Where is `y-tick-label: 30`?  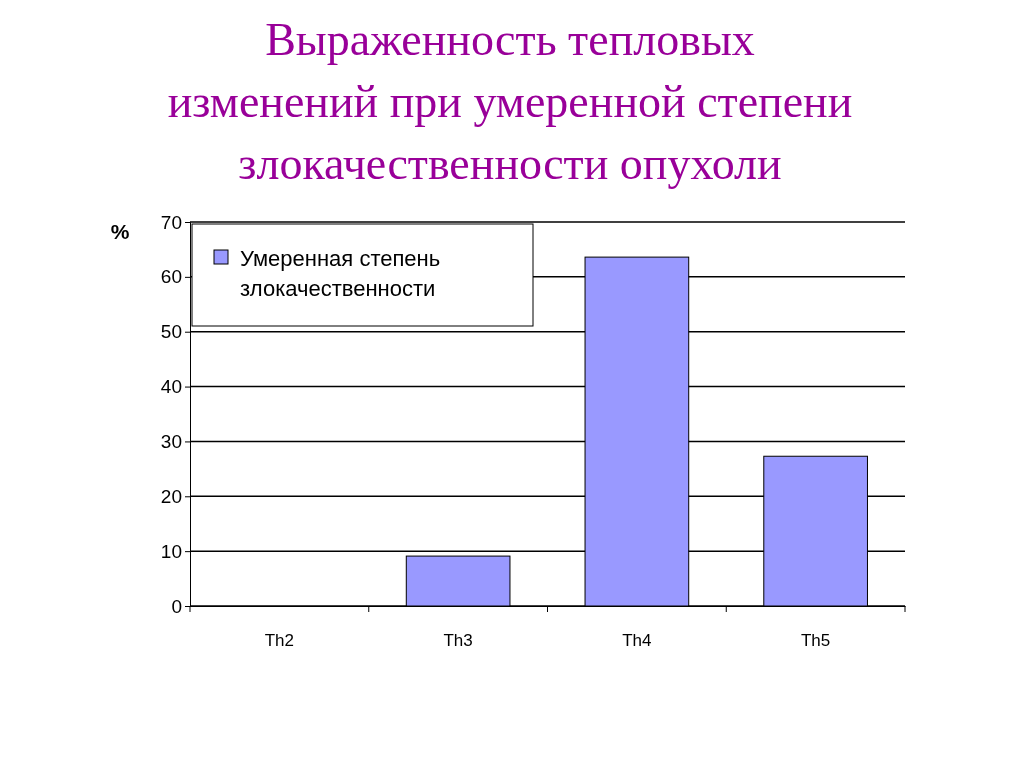
y-tick-label: 30 is located at coordinates (171, 442).